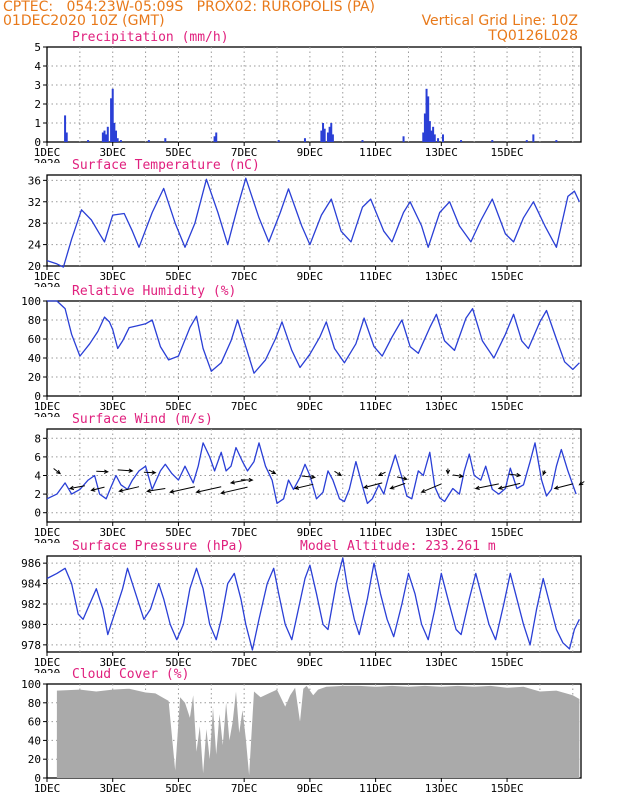 Image resolution: width=618 pixels, height=800 pixels. Describe the element at coordinates (499, 21) in the screenshot. I see `header-grid-note: Vertical Grid Line: 10Z` at that location.